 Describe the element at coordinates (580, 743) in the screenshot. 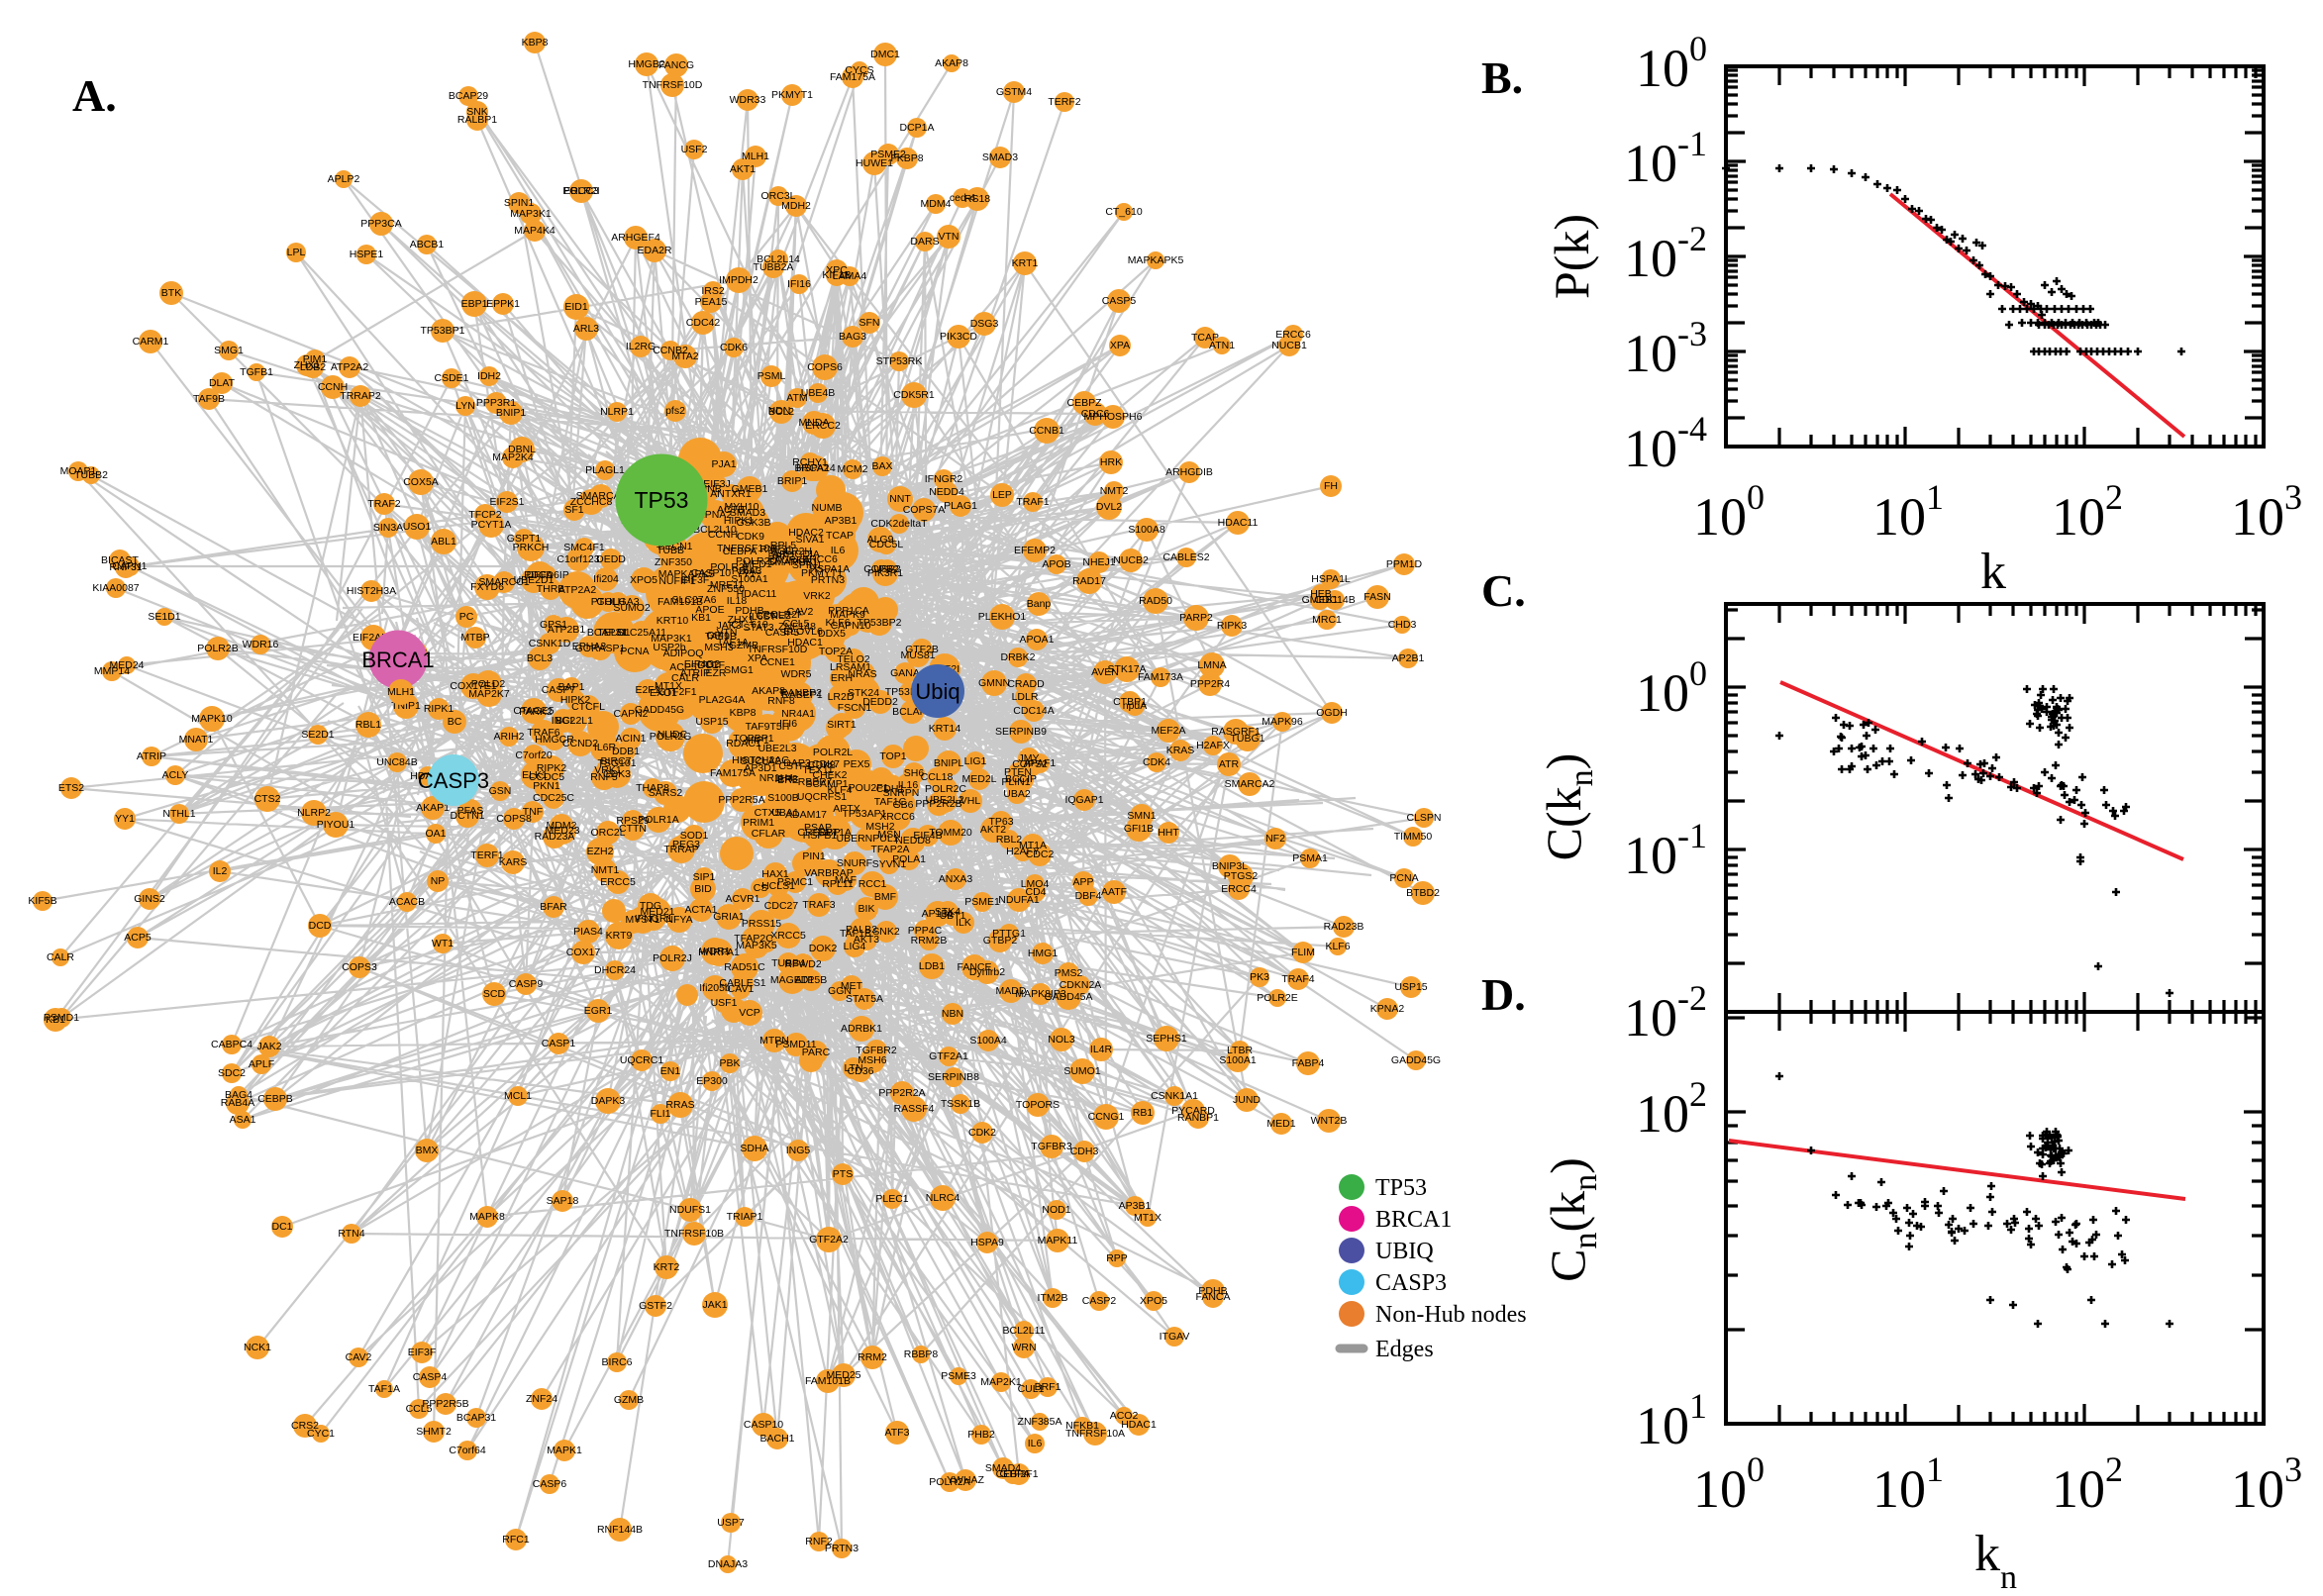

I see `svg-text: CCND2` at that location.